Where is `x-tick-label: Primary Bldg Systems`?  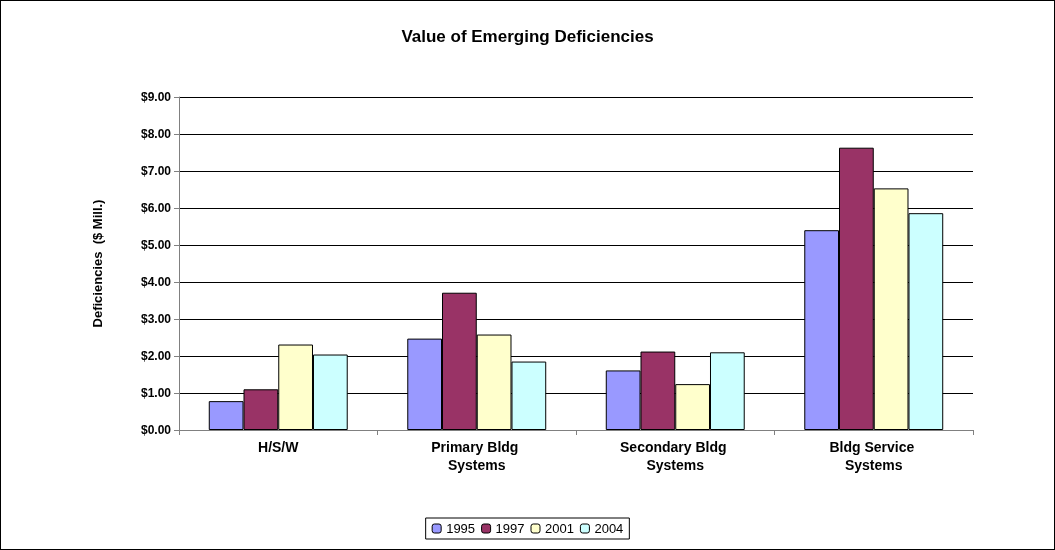 x-tick-label: Primary Bldg Systems is located at coordinates (477, 456).